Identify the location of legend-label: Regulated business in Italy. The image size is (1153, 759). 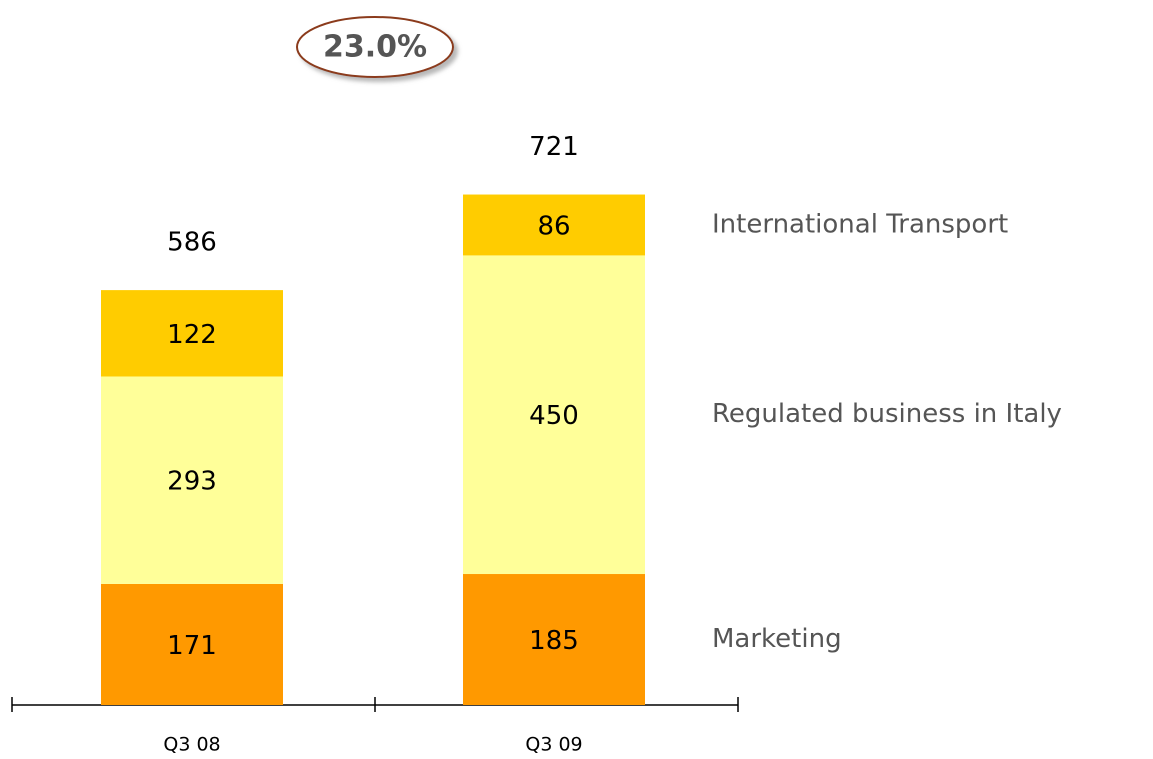
(887, 414).